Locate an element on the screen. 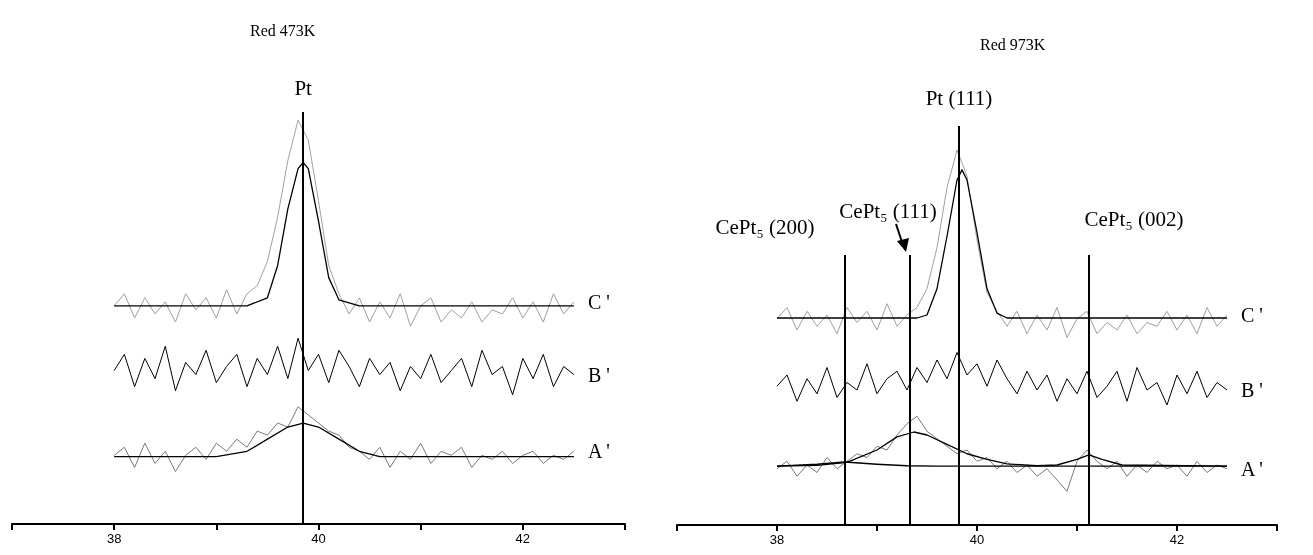 The image size is (1313, 555). ref-line-label: Pt (111) is located at coordinates (959, 97).